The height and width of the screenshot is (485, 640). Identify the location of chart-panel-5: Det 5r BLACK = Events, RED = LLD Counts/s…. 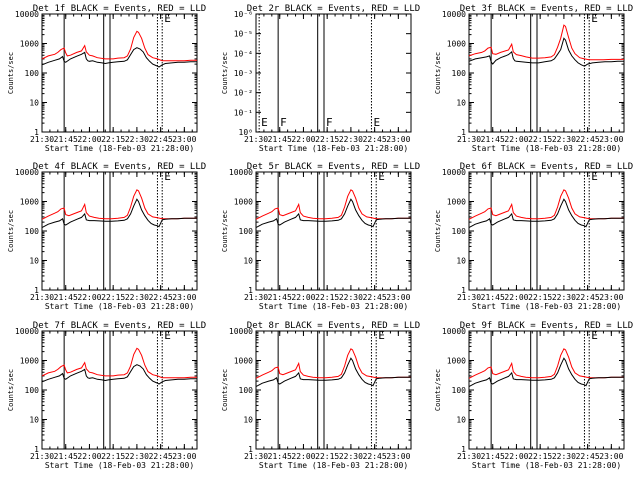
(320, 236).